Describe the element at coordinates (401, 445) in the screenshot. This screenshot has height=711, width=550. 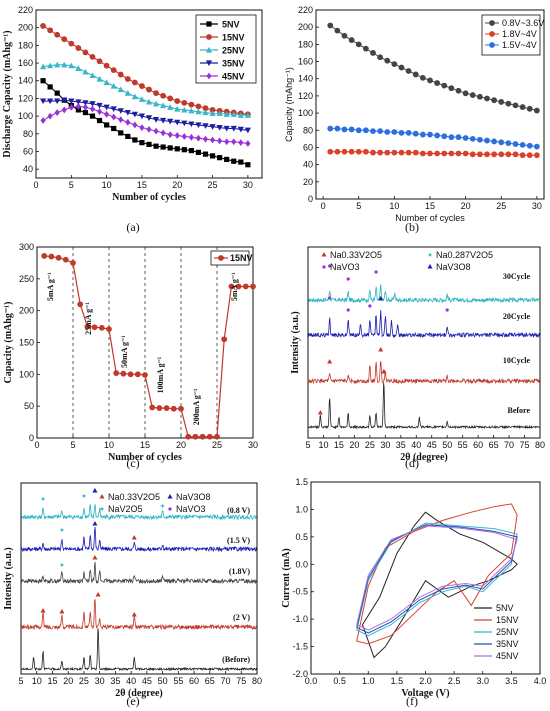
I see `x-tick-label: 35` at that location.